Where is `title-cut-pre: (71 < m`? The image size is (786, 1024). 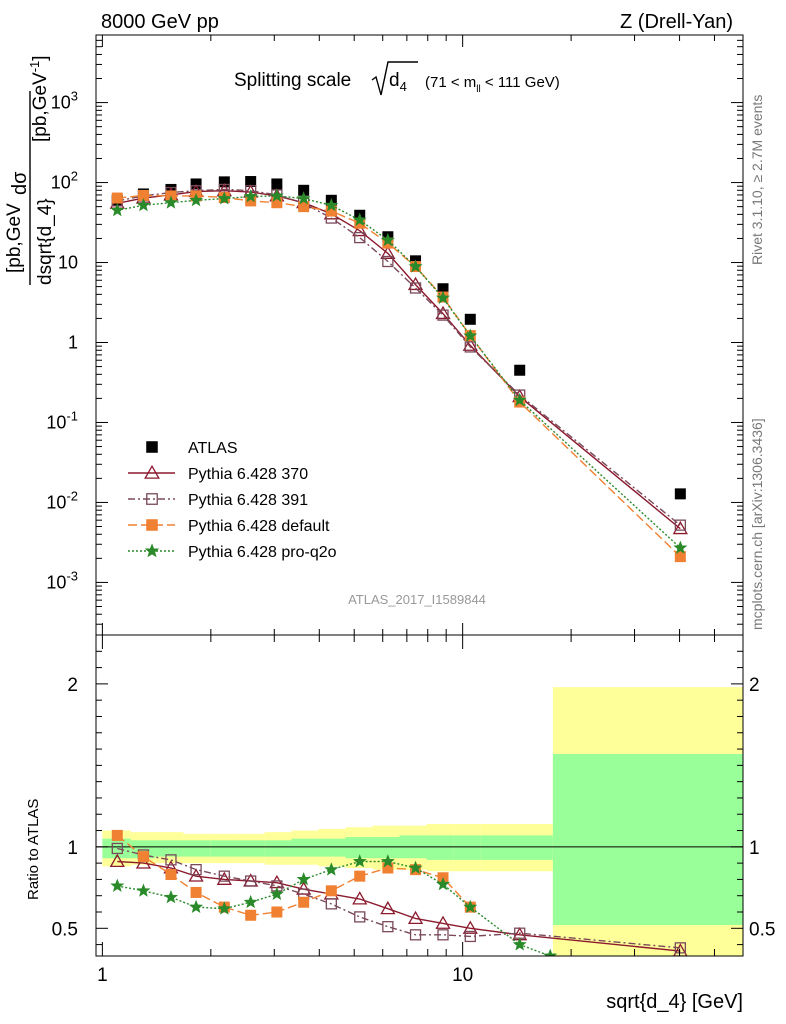 title-cut-pre: (71 < m is located at coordinates (450, 82).